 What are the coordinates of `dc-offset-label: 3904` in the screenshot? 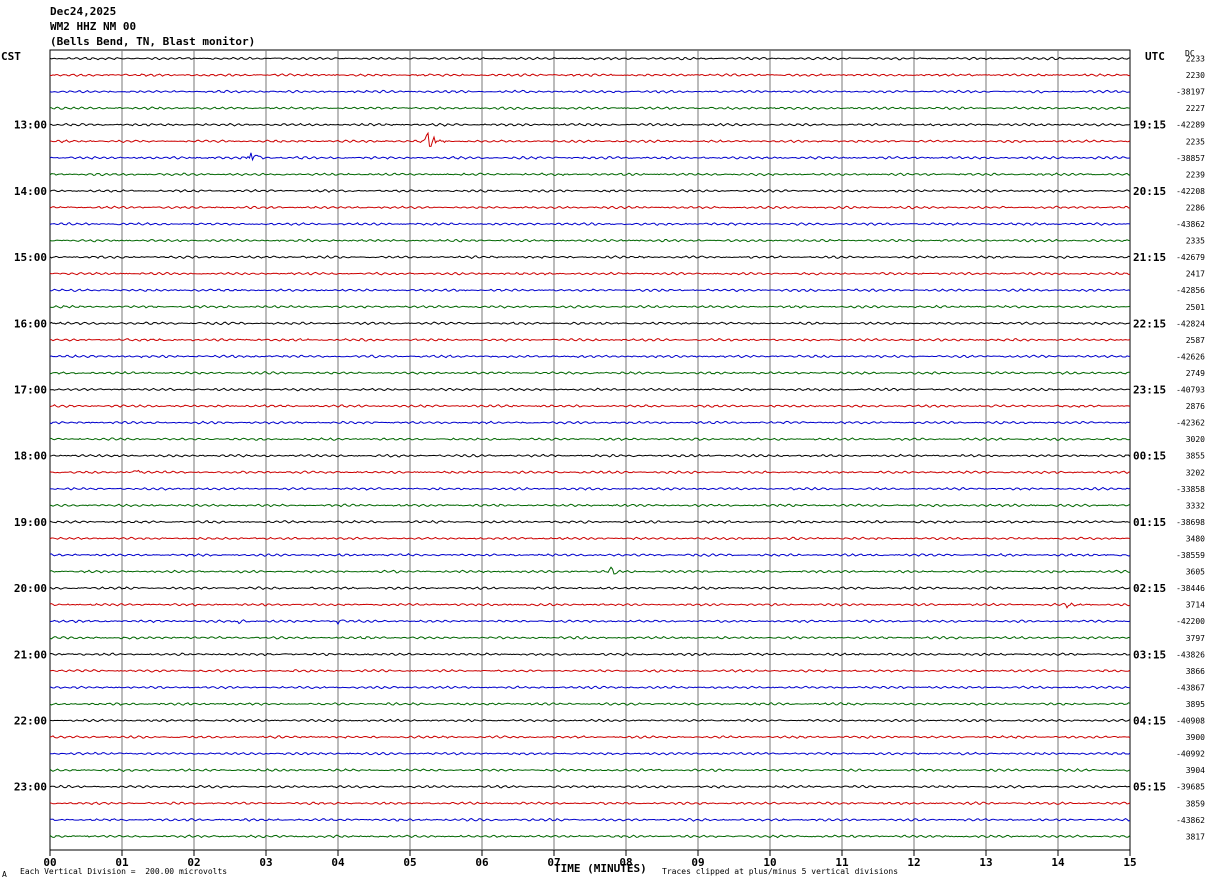 It's located at (1195, 770).